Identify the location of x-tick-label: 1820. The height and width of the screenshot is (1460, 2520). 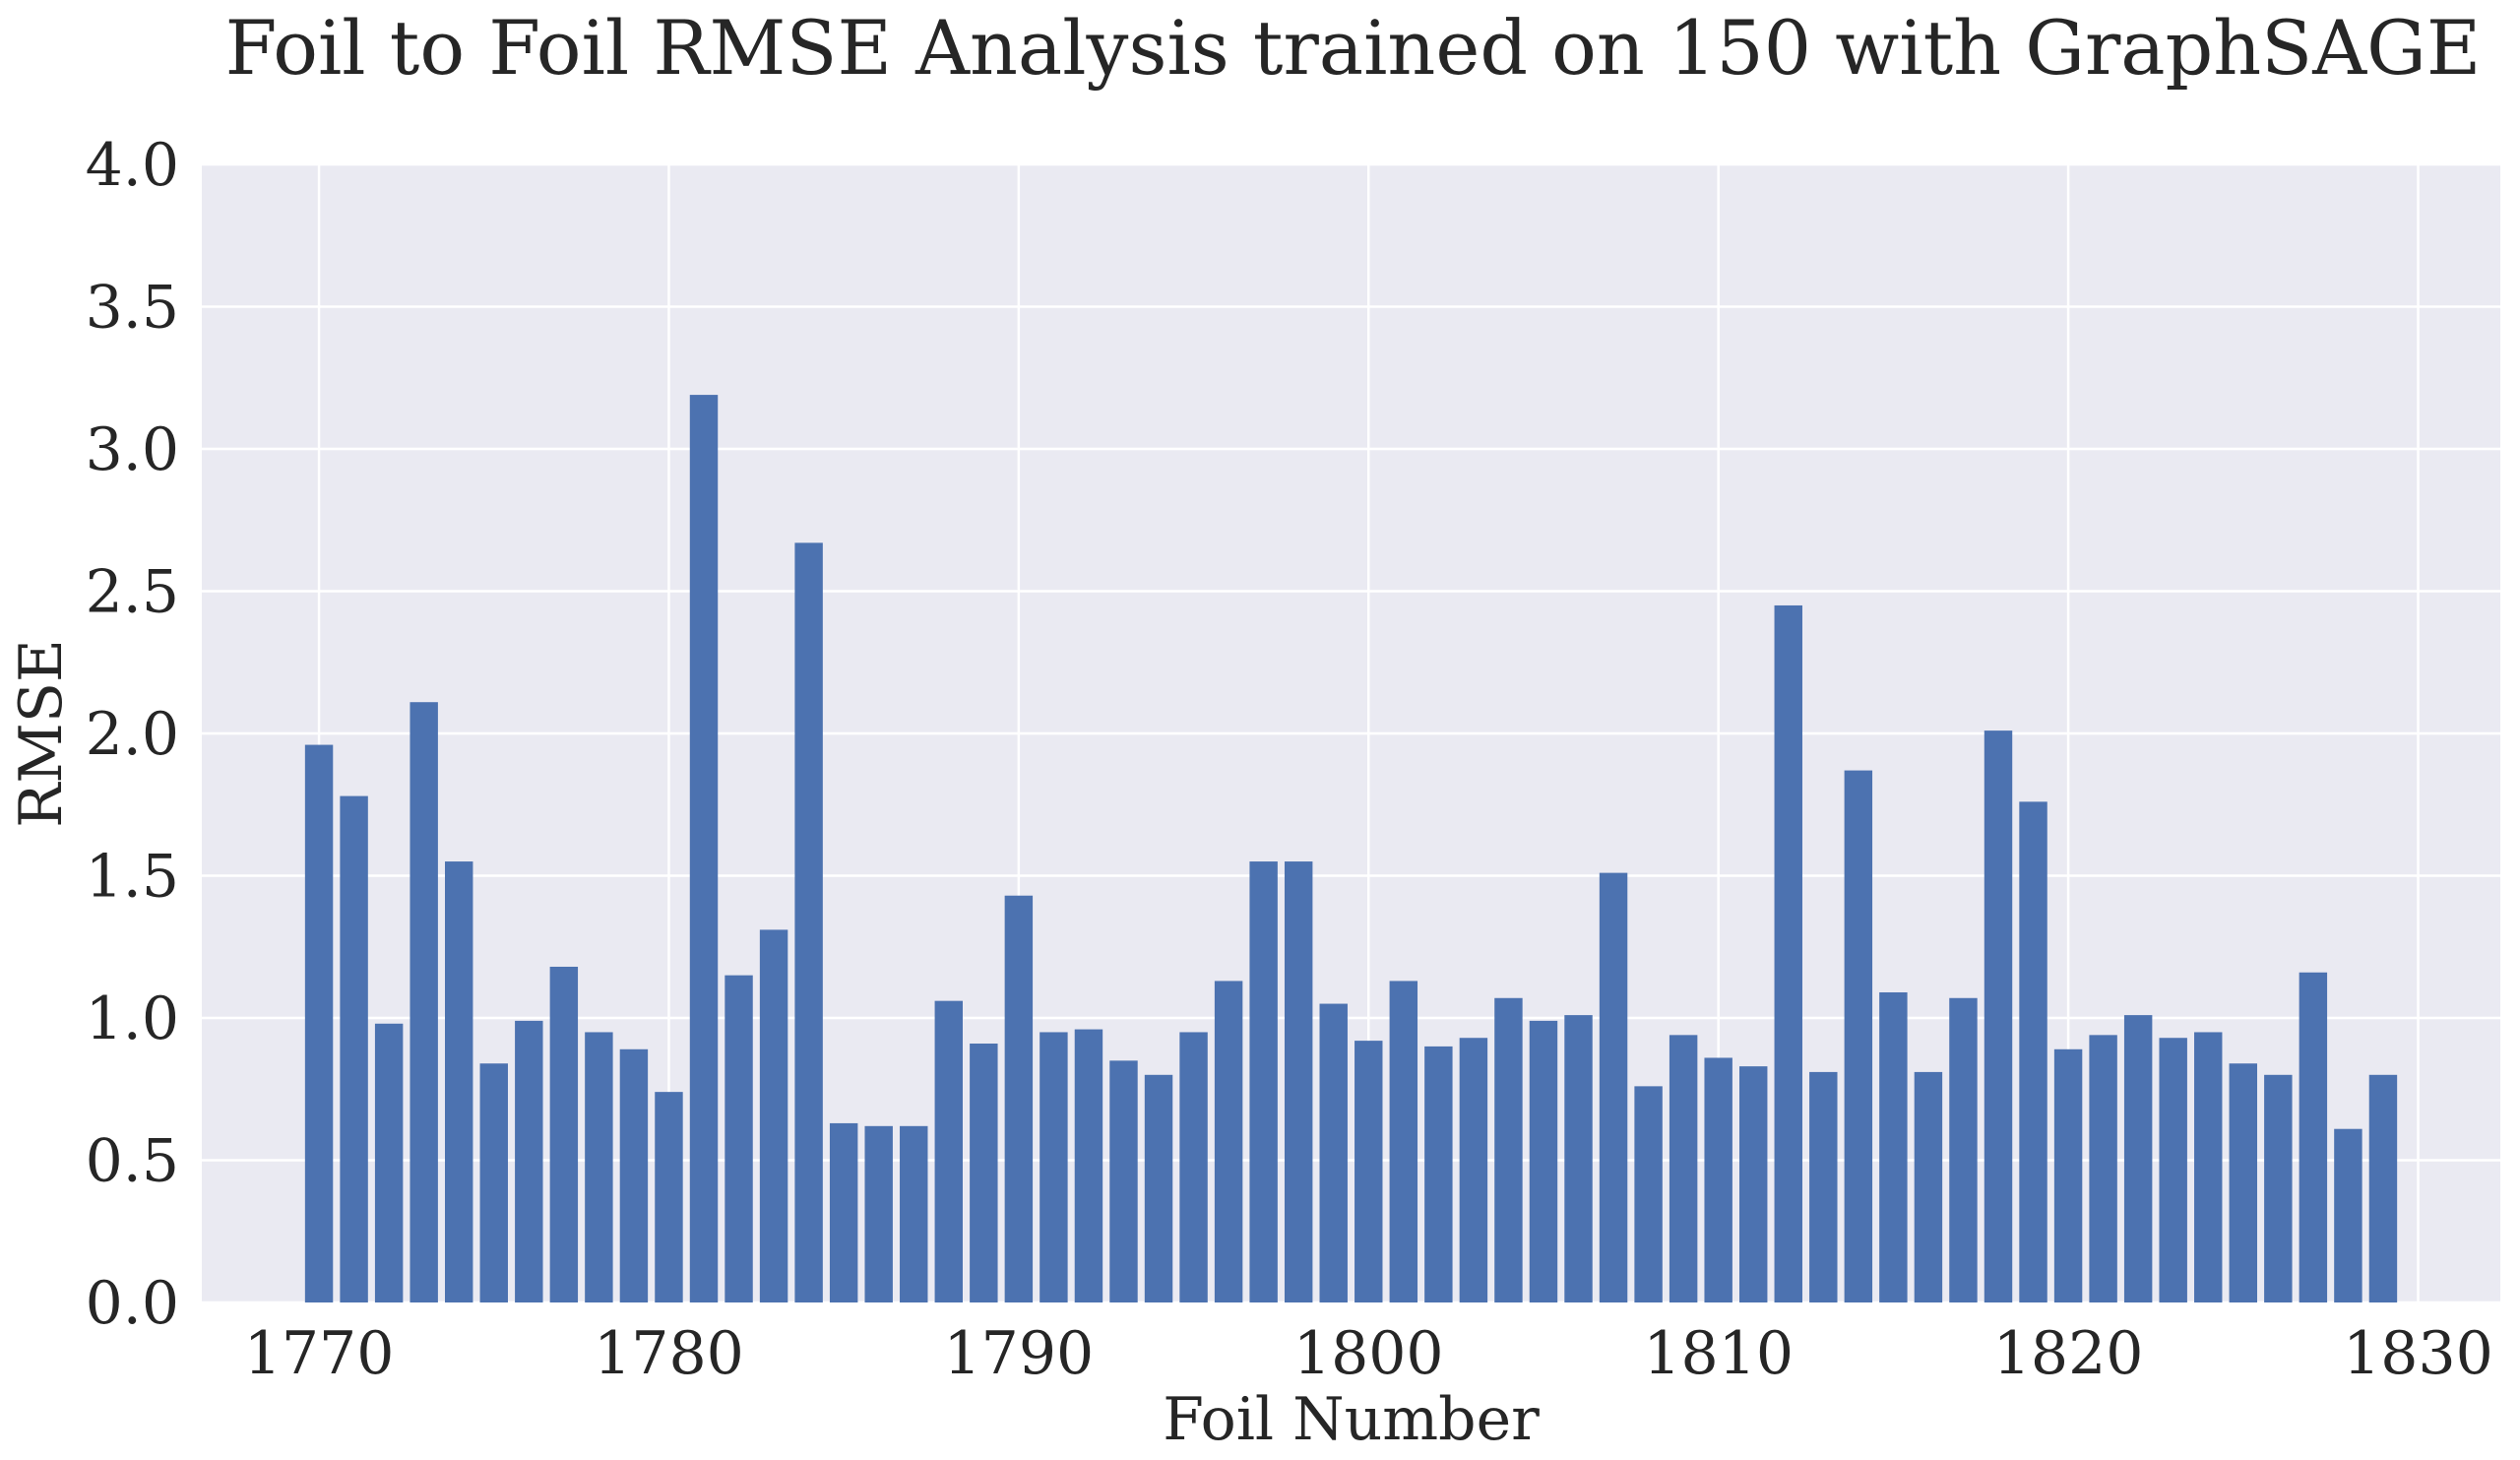
(2068, 1353).